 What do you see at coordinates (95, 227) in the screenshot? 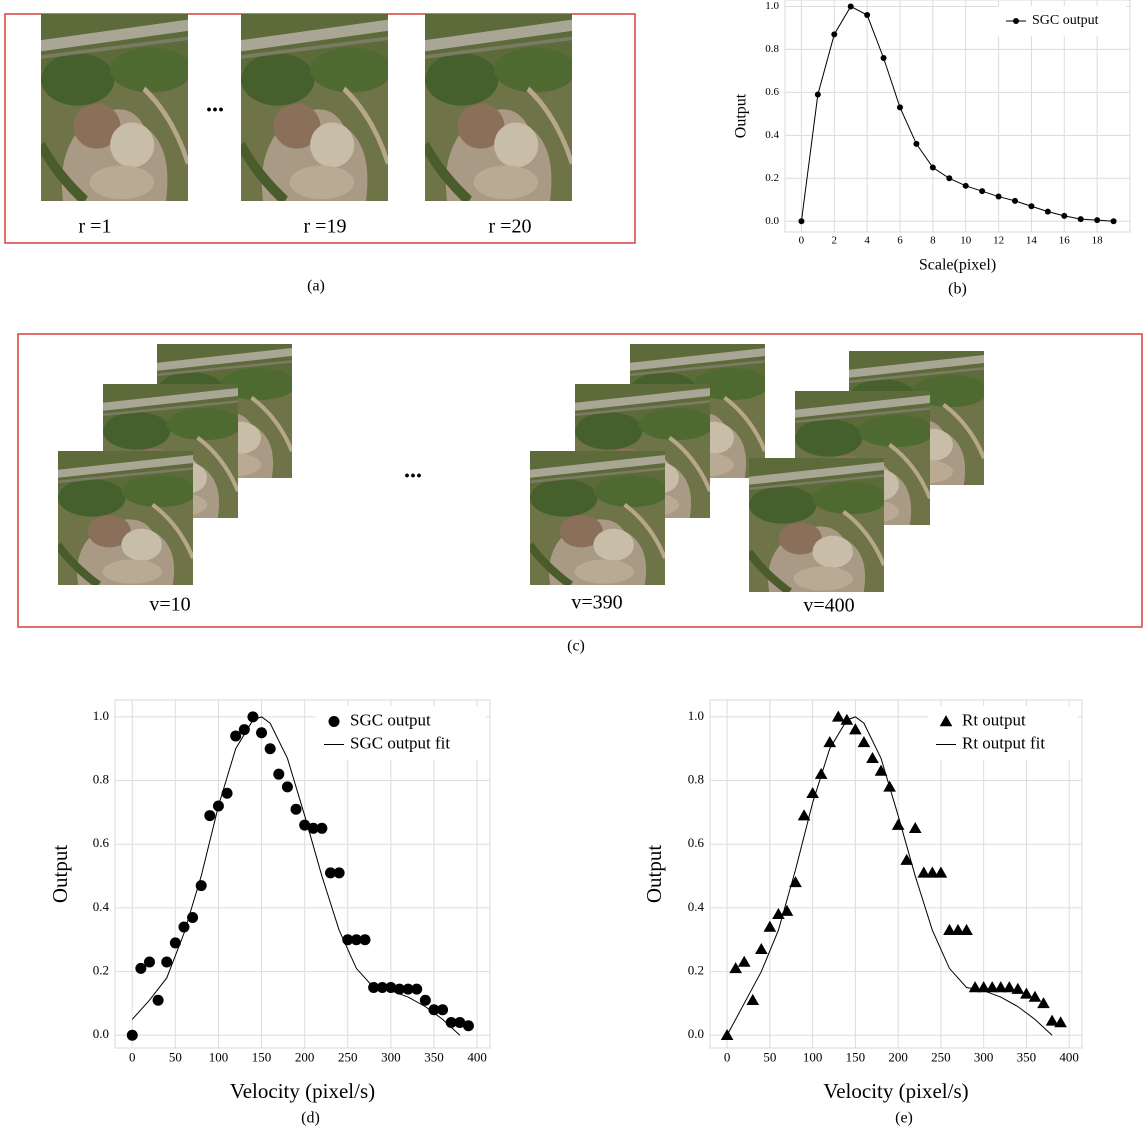
I see `image-label: r =1` at bounding box center [95, 227].